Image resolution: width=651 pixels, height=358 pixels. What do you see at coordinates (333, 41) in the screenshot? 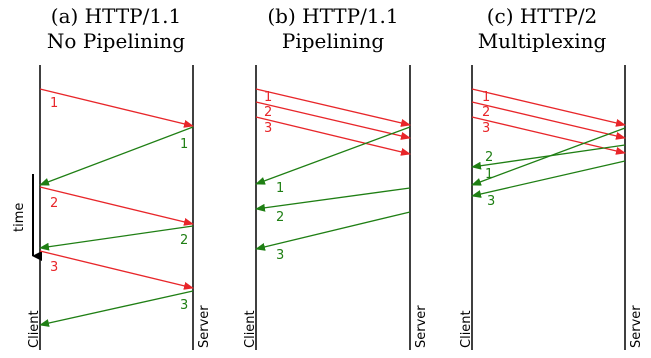
I see `panel-subtitle: Pipelining` at bounding box center [333, 41].